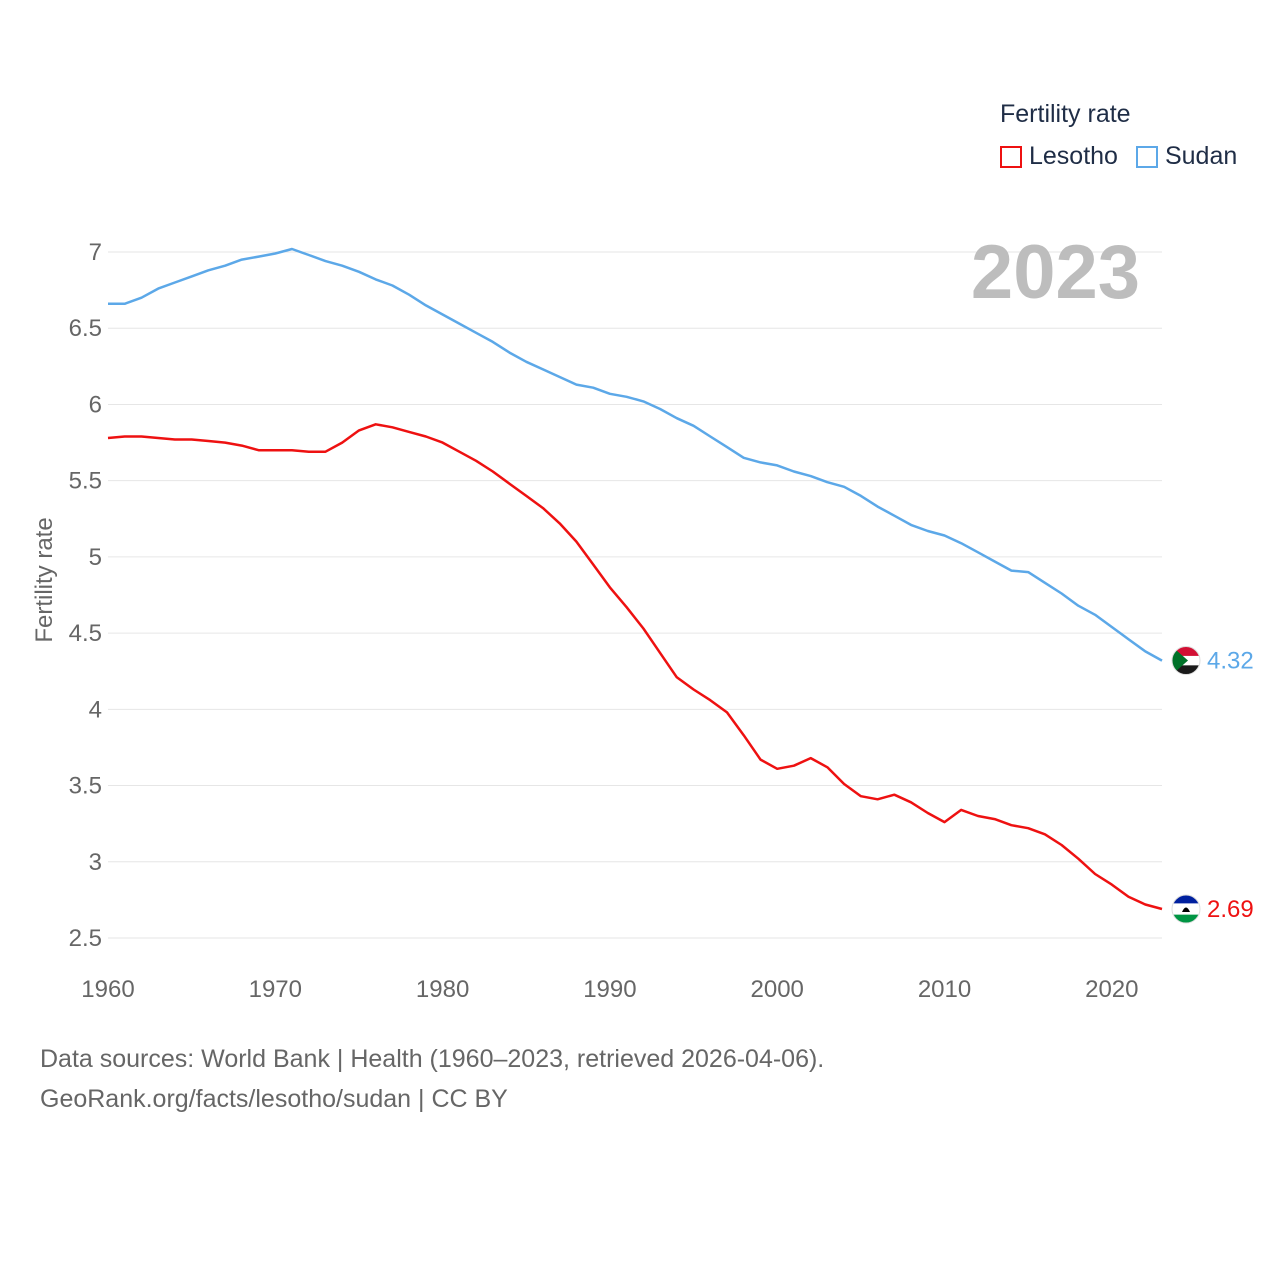  What do you see at coordinates (107, 989) in the screenshot?
I see `x-tick-label: 1960` at bounding box center [107, 989].